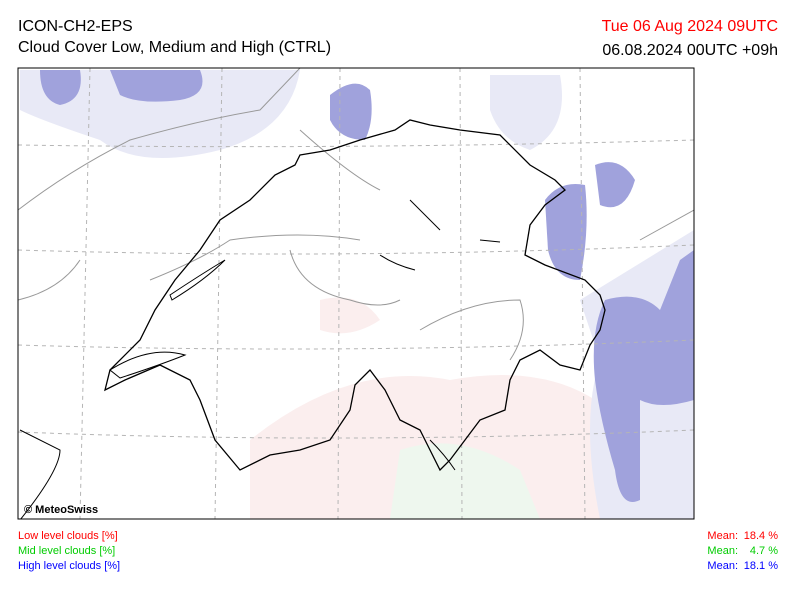  I want to click on map-title: Cloud Cover Low, Medium and High (CTRL), so click(175, 47).